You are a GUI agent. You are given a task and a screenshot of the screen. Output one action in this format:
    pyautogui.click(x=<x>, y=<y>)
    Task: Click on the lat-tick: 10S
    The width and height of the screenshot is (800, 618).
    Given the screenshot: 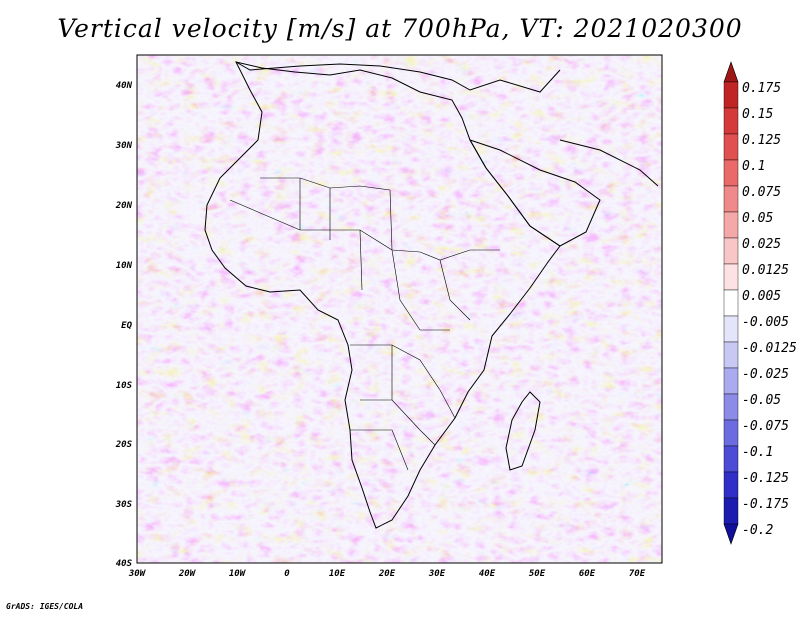 What is the action you would take?
    pyautogui.click(x=124, y=386)
    